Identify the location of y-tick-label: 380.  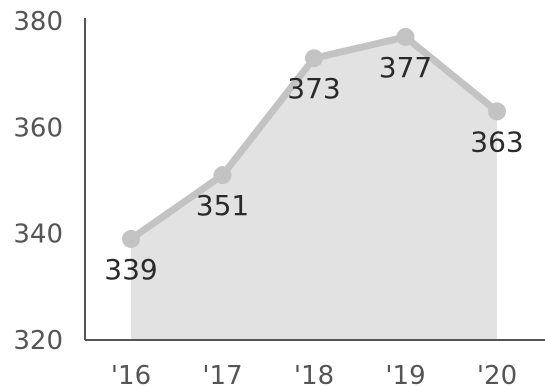
(38, 22).